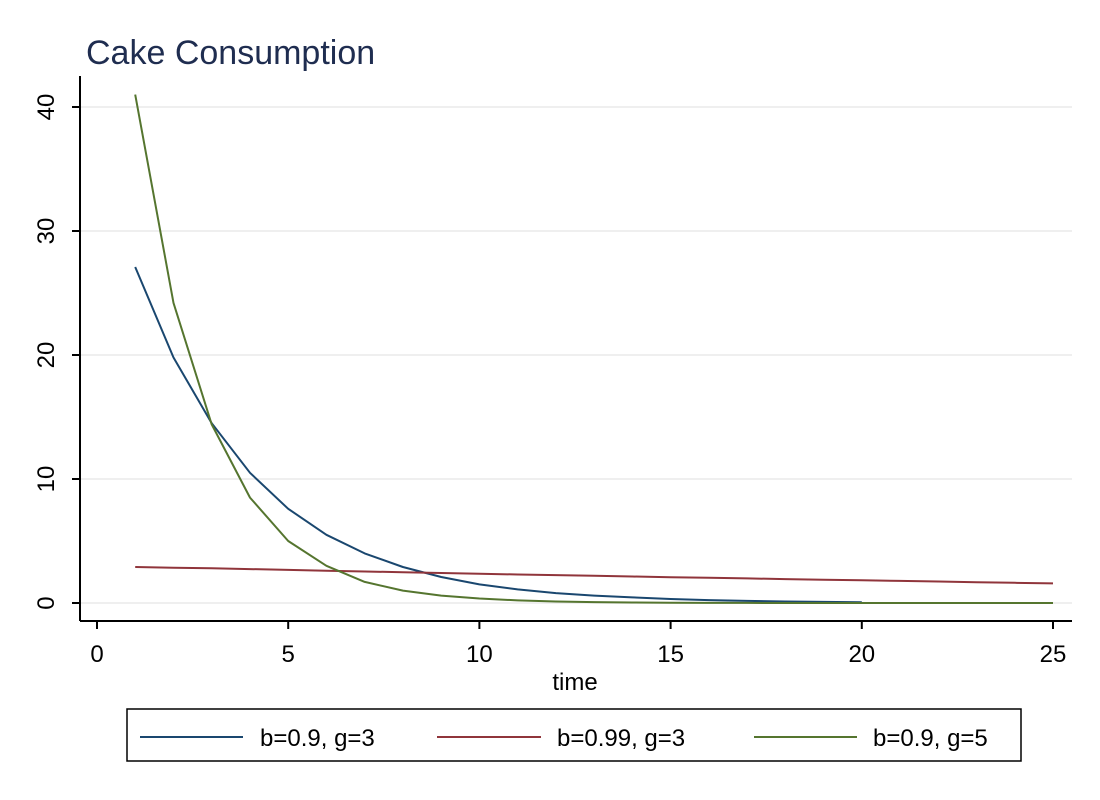 This screenshot has height=800, width=1100. I want to click on x-tick-label: 15, so click(670, 654).